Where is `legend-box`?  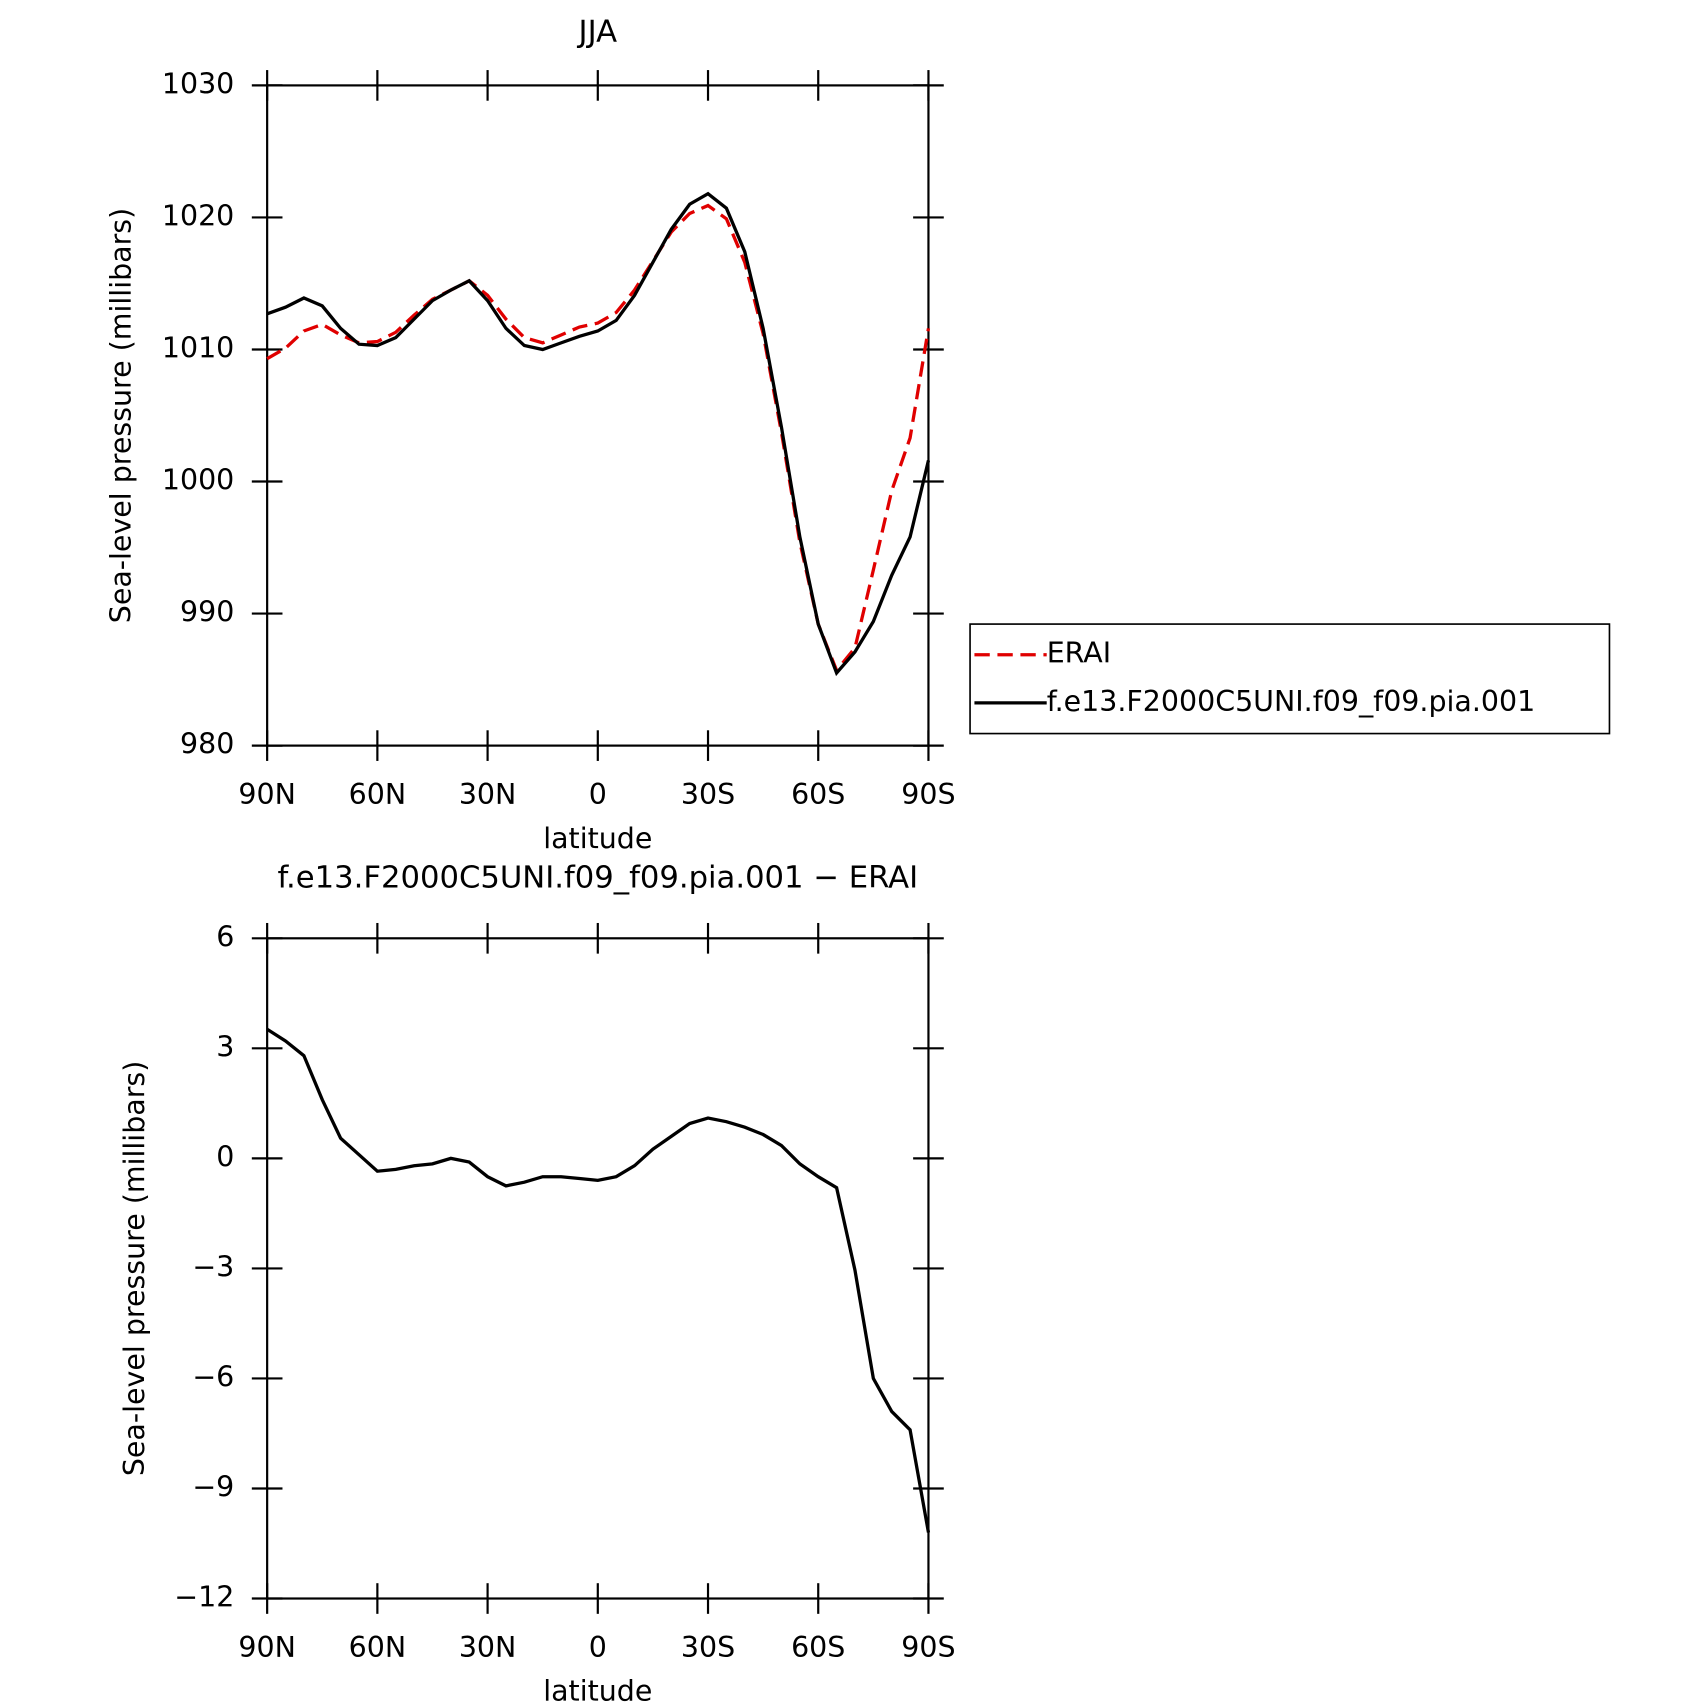
legend-box is located at coordinates (1290, 679).